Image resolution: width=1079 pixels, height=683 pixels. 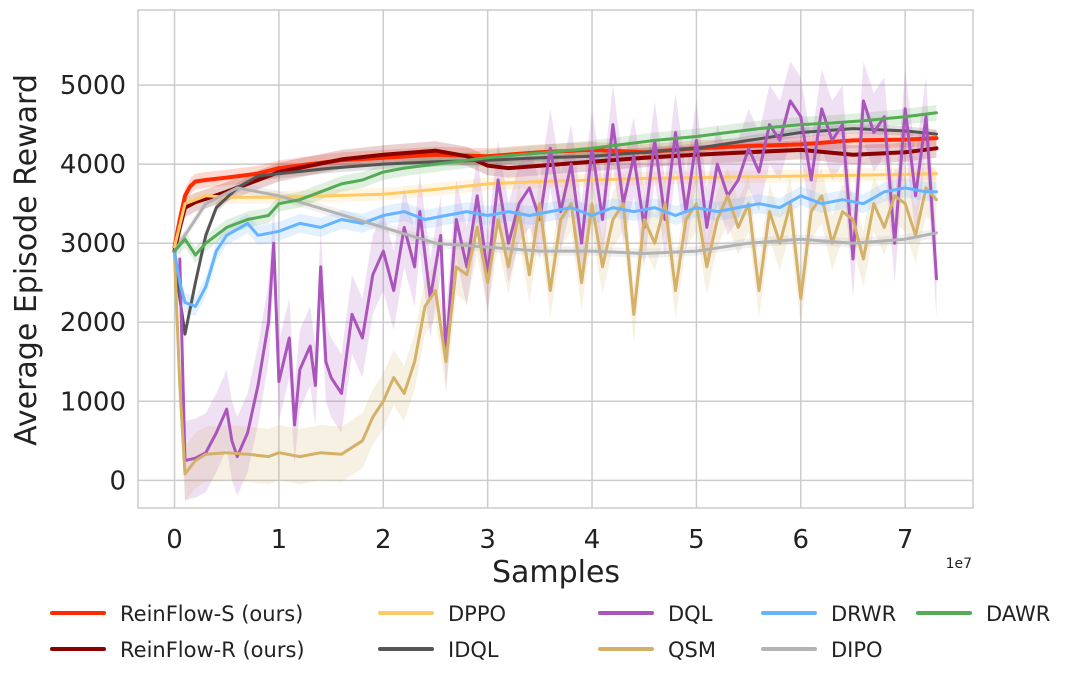 I want to click on y-tick-label: 4000, so click(x=93, y=165).